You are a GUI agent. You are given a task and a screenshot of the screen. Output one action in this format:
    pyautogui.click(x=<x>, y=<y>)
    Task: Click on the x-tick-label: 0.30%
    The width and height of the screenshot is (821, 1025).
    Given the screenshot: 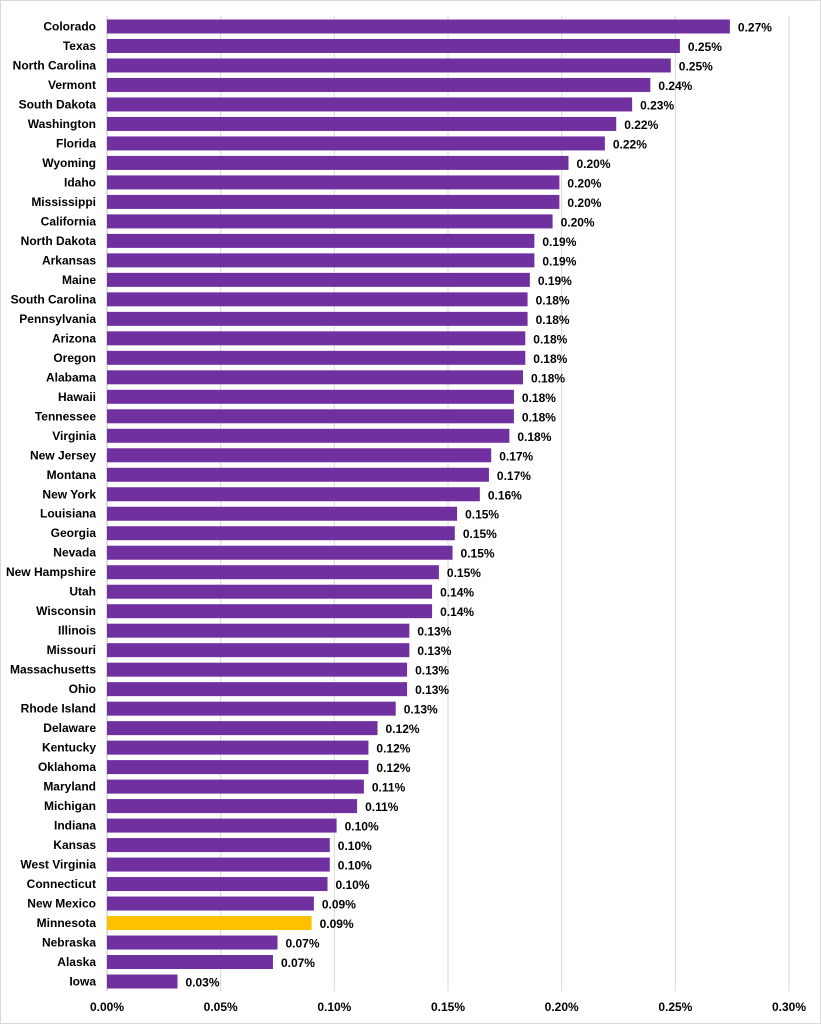 What is the action you would take?
    pyautogui.click(x=789, y=1007)
    